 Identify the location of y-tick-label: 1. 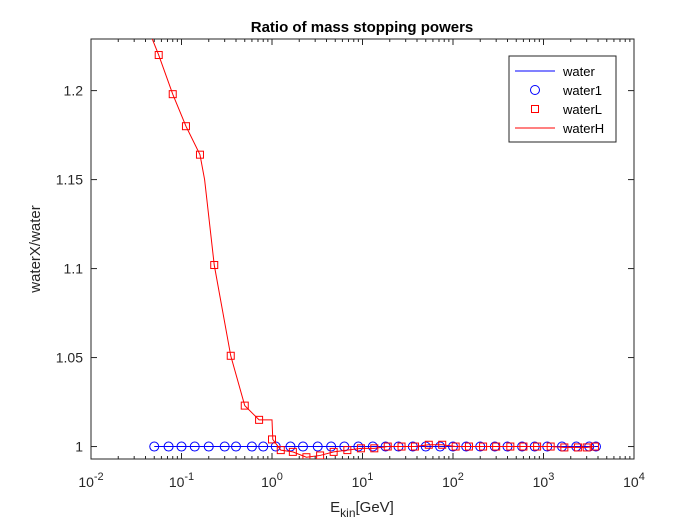
(79, 447).